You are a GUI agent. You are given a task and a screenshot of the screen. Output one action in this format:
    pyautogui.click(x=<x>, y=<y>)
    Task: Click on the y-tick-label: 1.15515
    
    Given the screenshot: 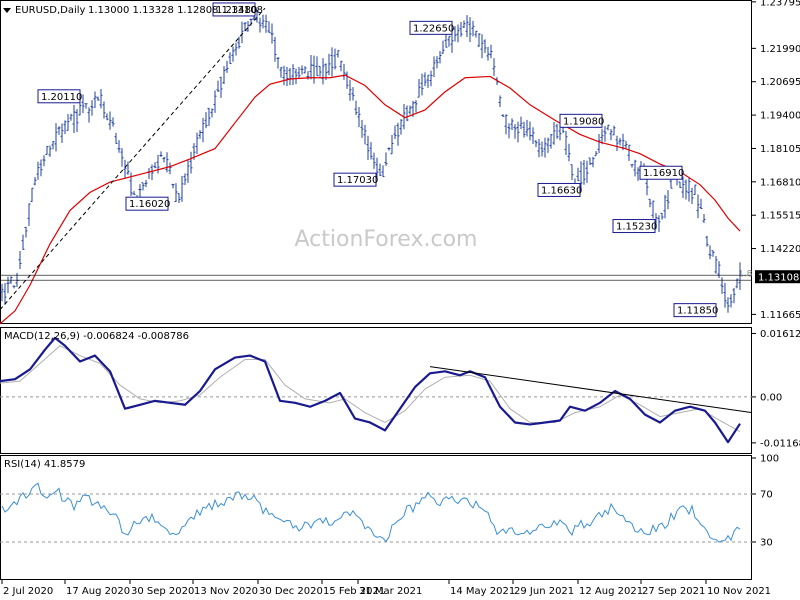 What is the action you would take?
    pyautogui.click(x=780, y=216)
    